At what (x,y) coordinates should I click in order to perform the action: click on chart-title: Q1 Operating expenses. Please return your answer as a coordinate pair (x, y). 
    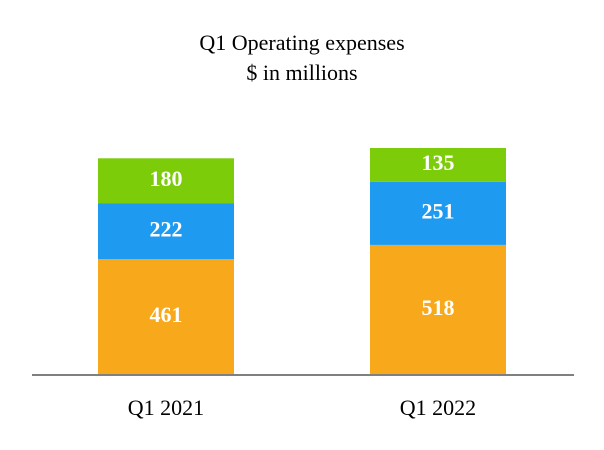
    Looking at the image, I should click on (301, 42).